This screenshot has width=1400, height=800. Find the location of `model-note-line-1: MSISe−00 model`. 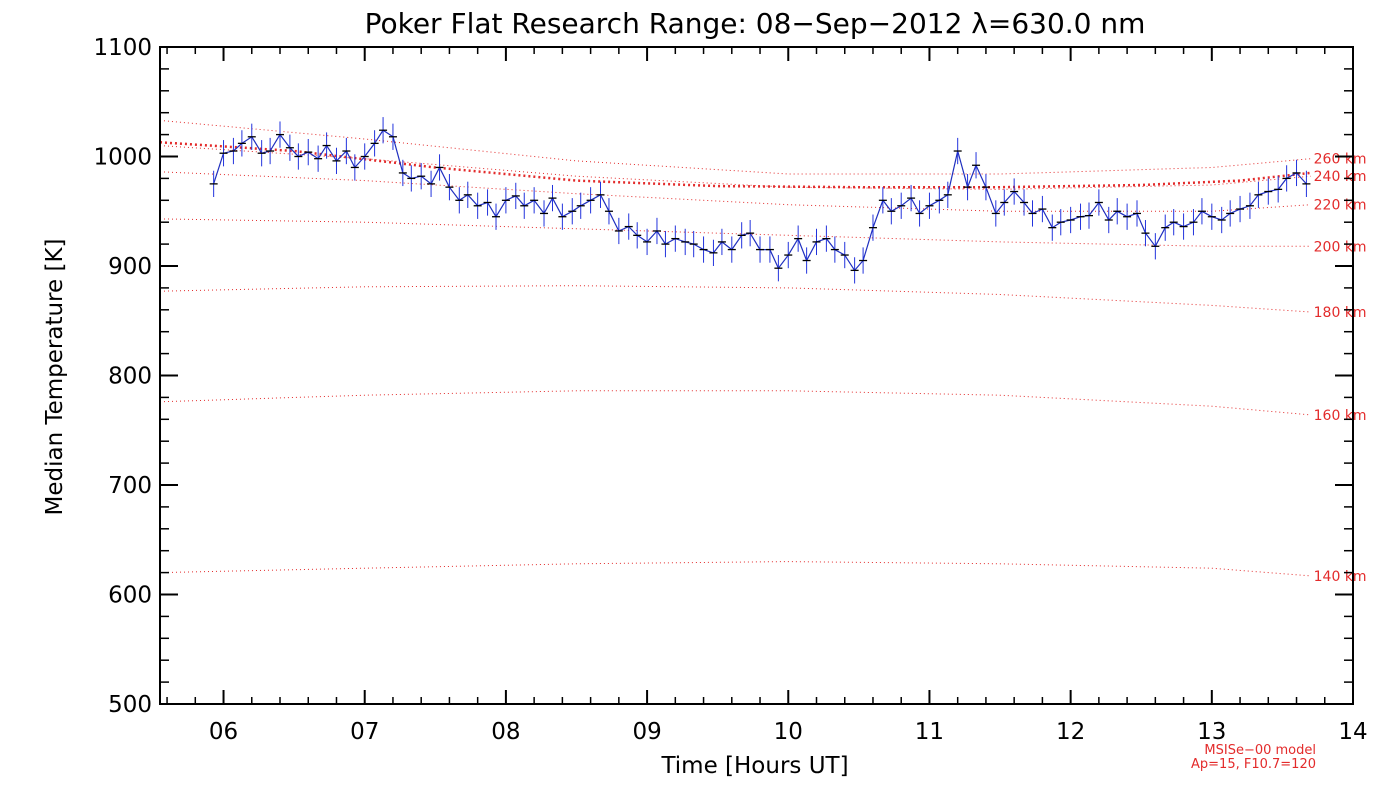

model-note-line-1: MSISe−00 model is located at coordinates (1260, 750).